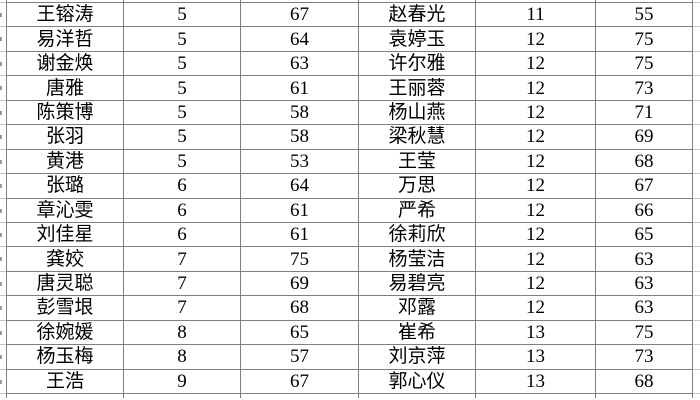  Describe the element at coordinates (416, 332) in the screenshot. I see `cell-name-right: 崔希` at that location.